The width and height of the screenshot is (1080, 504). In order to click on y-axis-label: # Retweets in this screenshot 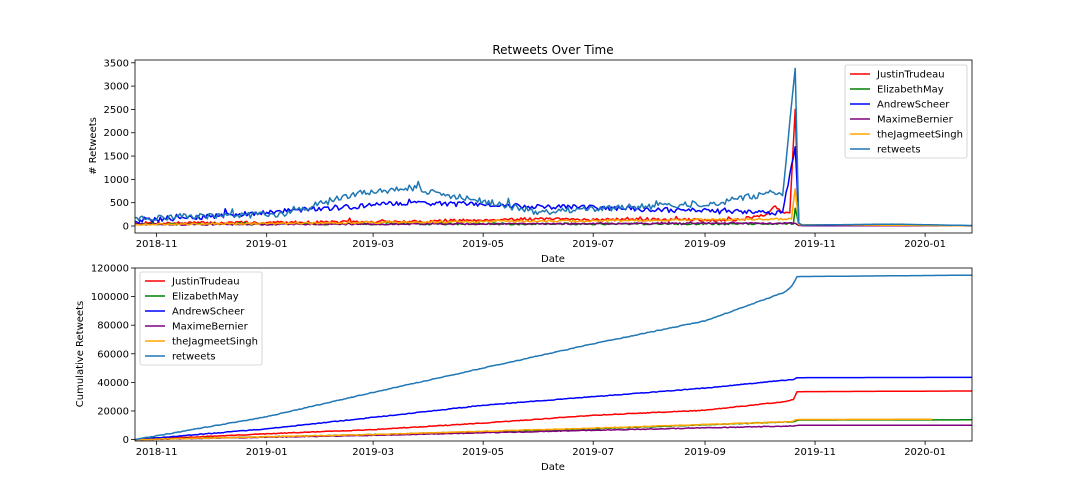, I will do `click(93, 146)`.